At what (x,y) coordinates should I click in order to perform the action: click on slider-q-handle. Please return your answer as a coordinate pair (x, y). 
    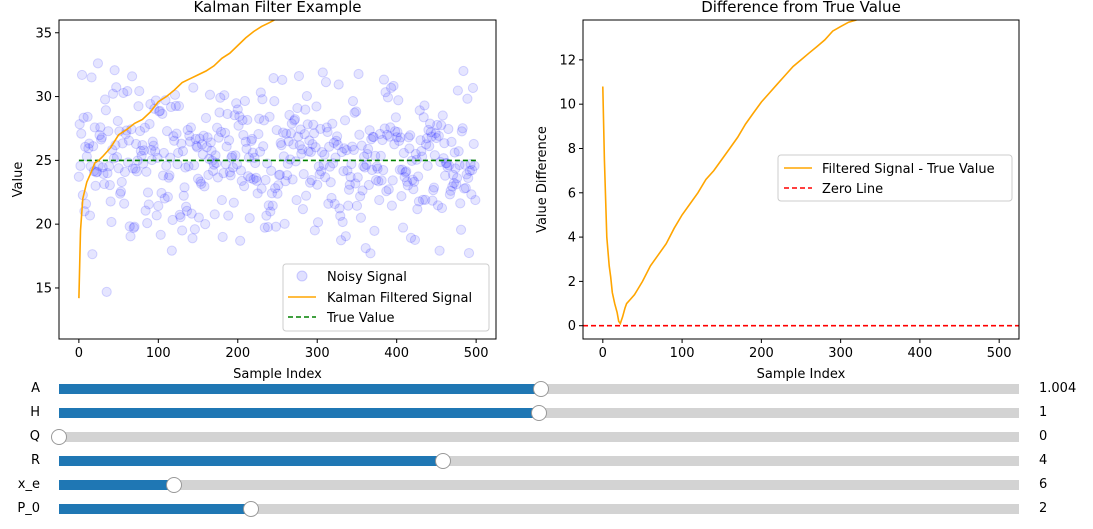
    Looking at the image, I should click on (59, 437).